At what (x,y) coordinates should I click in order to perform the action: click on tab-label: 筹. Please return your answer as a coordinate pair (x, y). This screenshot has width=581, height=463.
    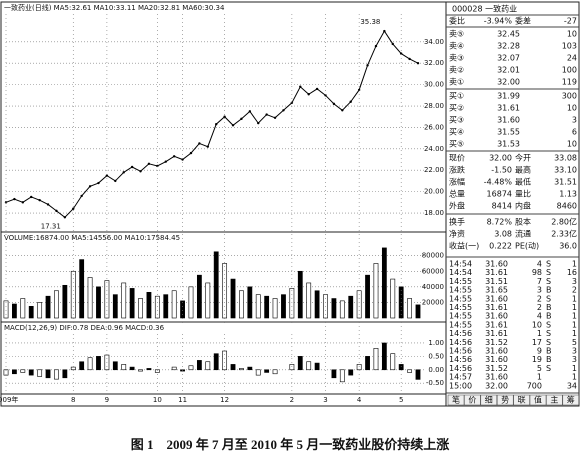
    Looking at the image, I should click on (571, 400).